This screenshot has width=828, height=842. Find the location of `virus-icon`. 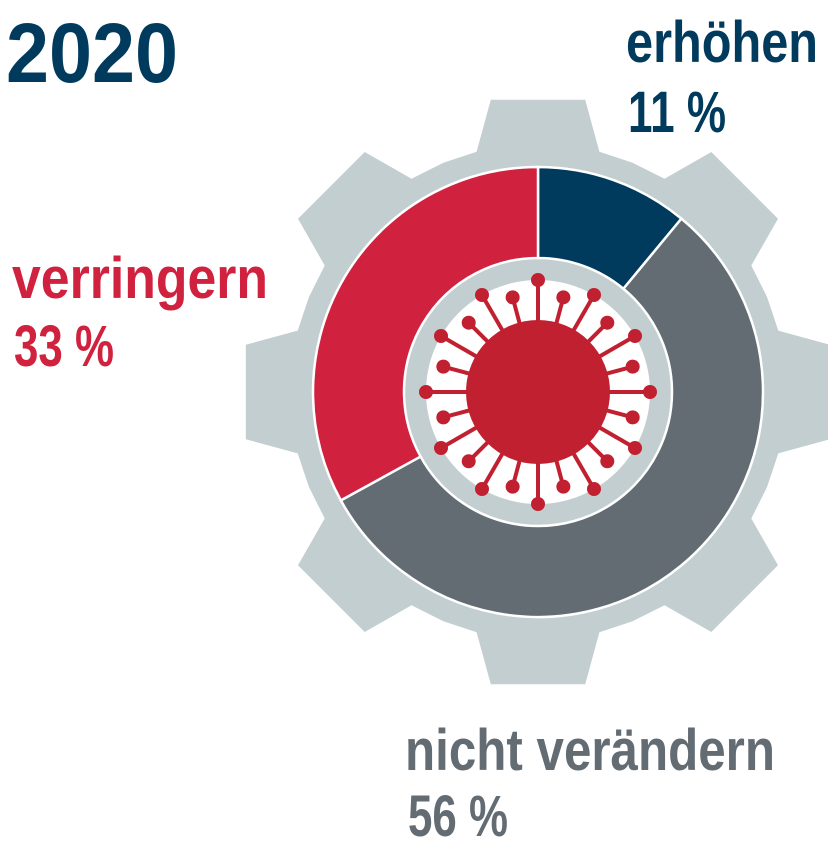

virus-icon is located at coordinates (538, 392).